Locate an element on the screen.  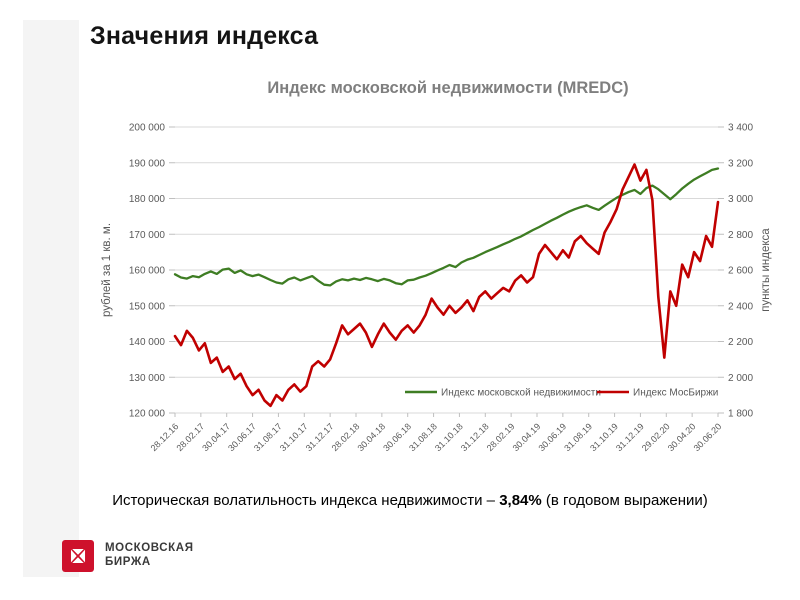
left-axis-tick-label: 120 000 is located at coordinates (147, 414).